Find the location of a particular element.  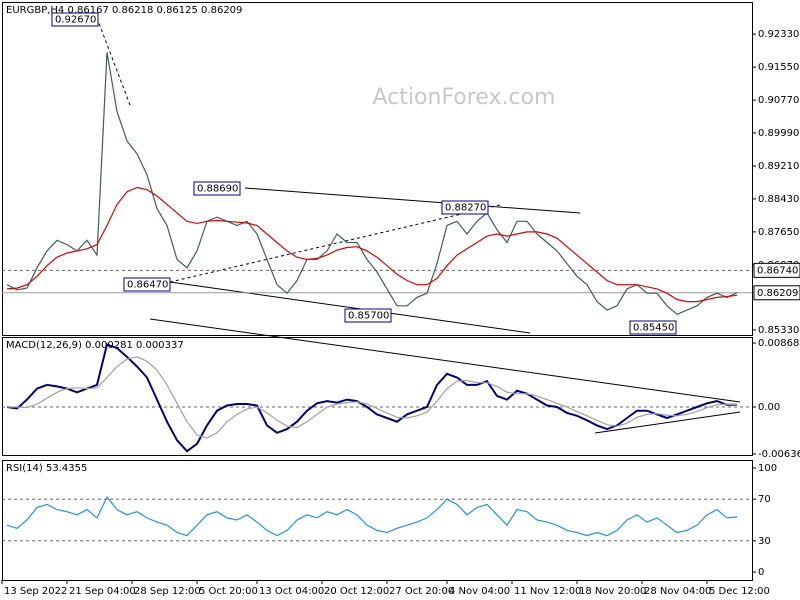

chart-title: MACD(12,26,9) 0.000281 0.000337 is located at coordinates (95, 345).